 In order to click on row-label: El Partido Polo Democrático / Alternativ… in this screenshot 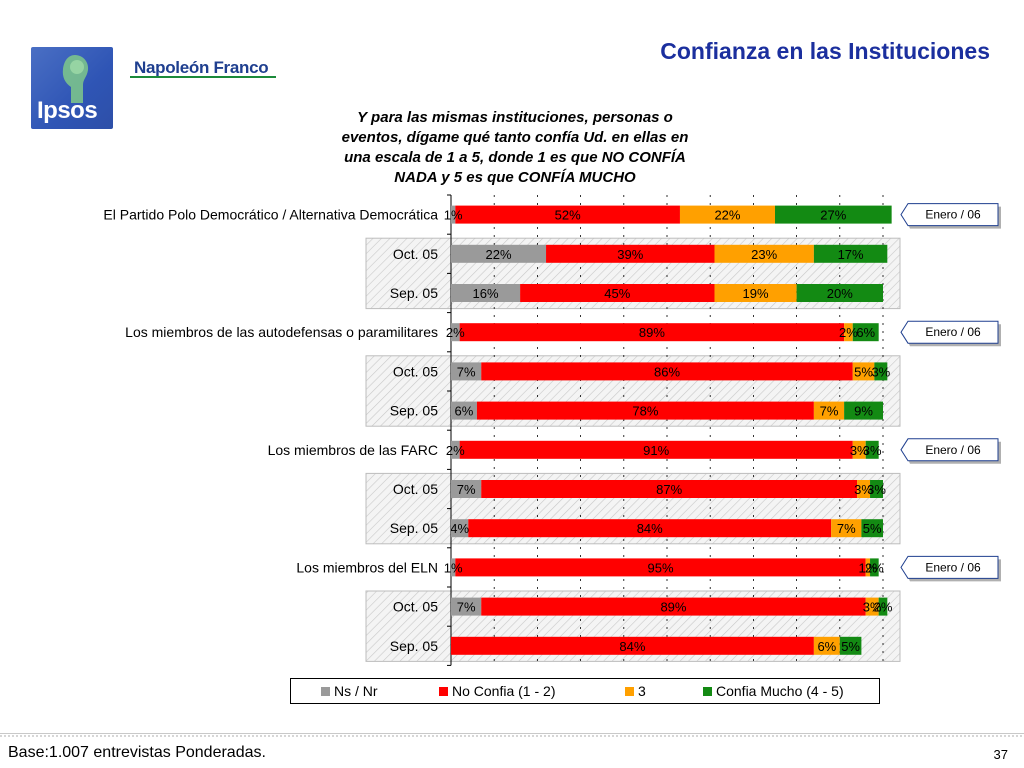, I will do `click(270, 215)`.